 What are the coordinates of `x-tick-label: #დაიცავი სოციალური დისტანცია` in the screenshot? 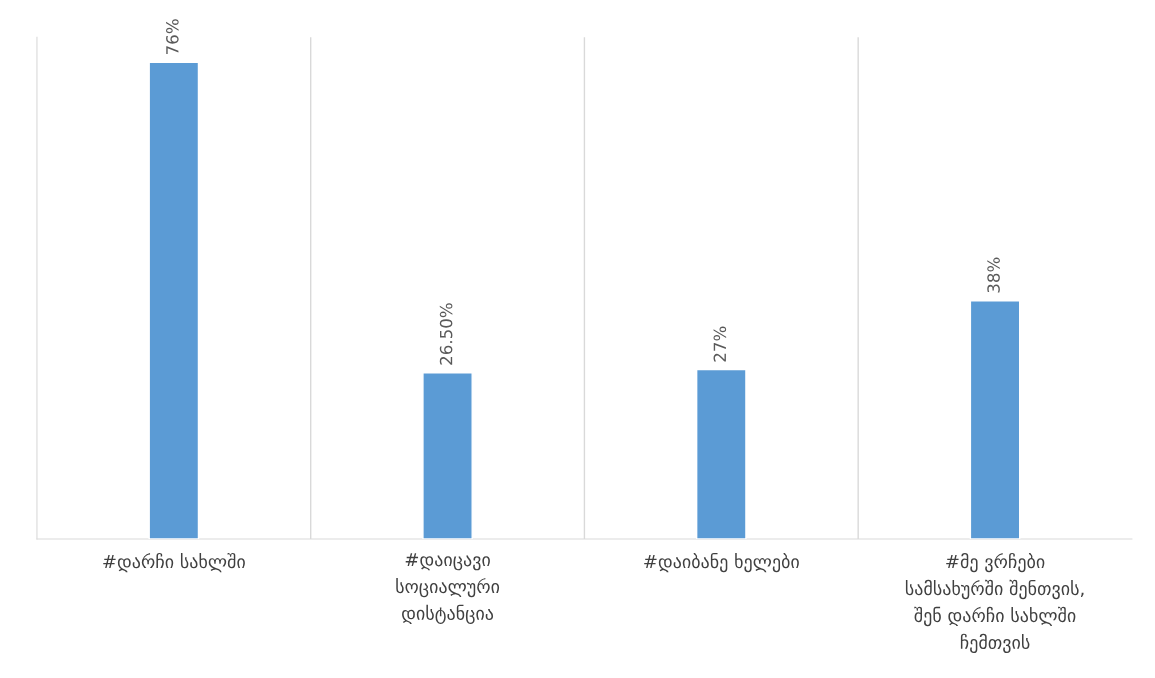 It's located at (448, 588).